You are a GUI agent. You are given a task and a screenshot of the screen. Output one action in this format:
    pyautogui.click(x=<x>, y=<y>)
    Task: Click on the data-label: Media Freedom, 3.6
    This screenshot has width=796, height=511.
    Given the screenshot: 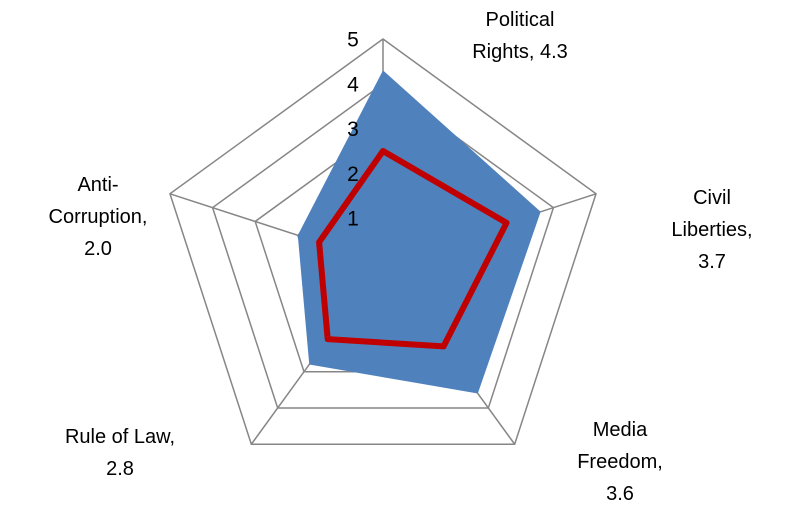 What is the action you would take?
    pyautogui.click(x=620, y=462)
    